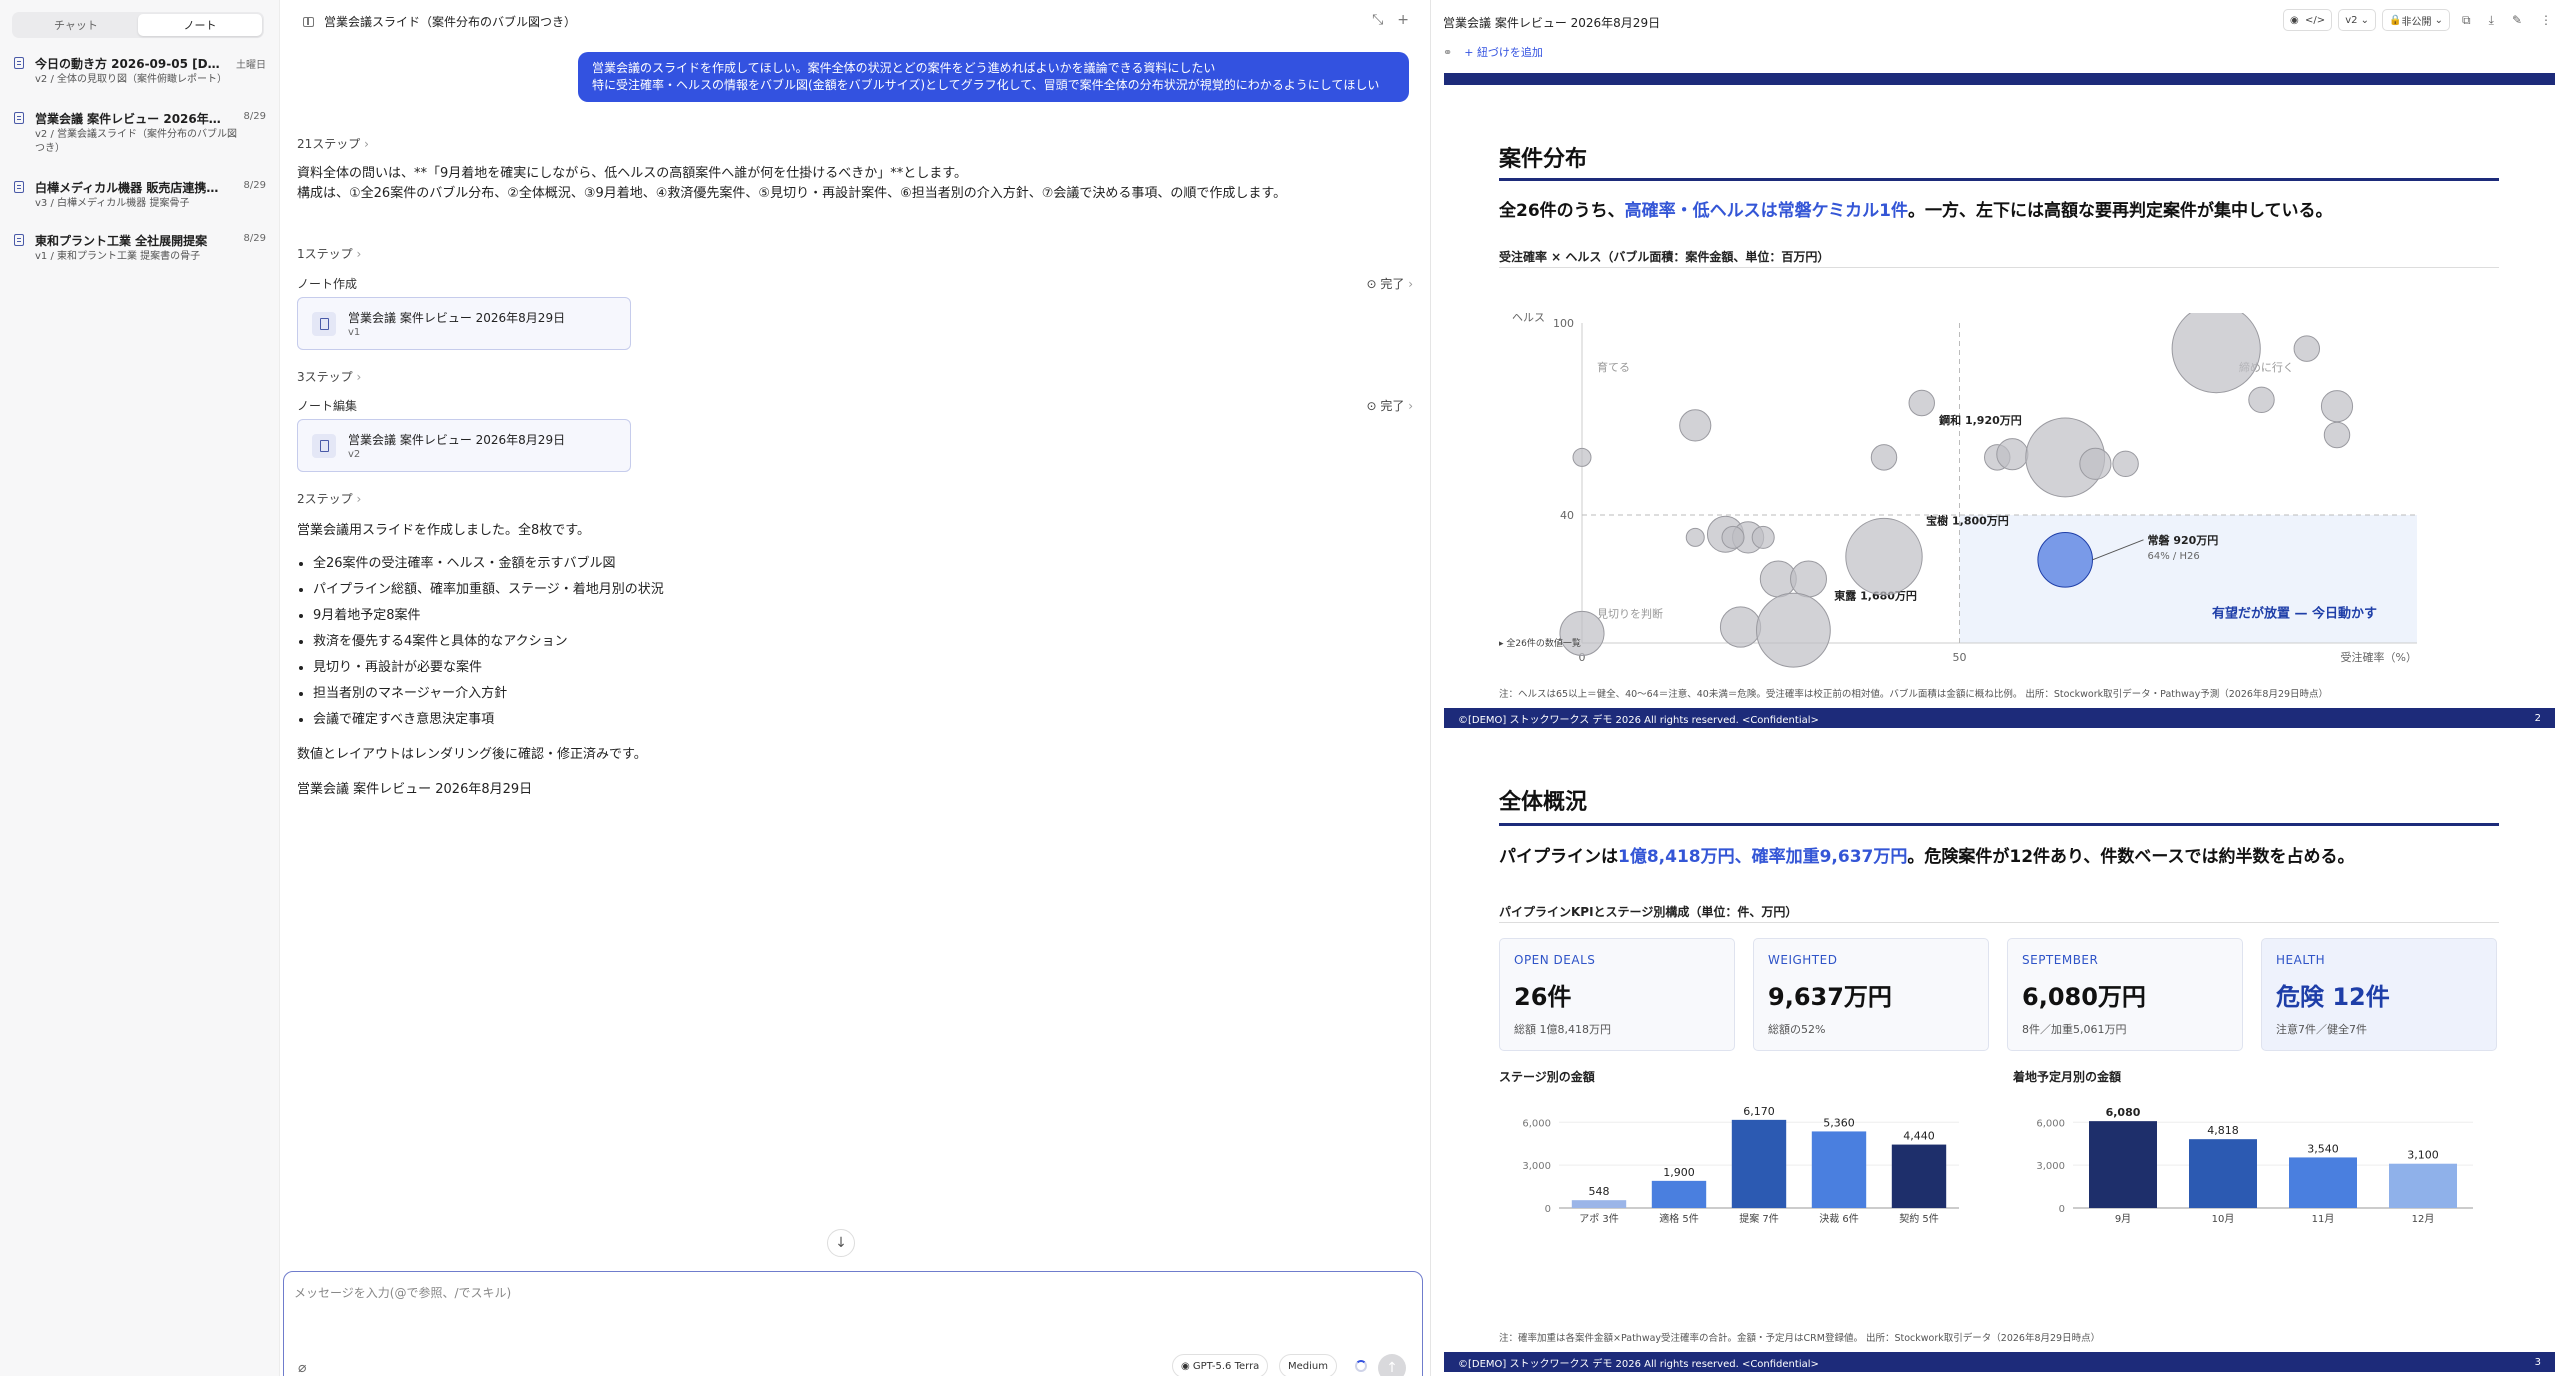  What do you see at coordinates (302, 1368) in the screenshot?
I see `attach-icon: ⌀` at bounding box center [302, 1368].